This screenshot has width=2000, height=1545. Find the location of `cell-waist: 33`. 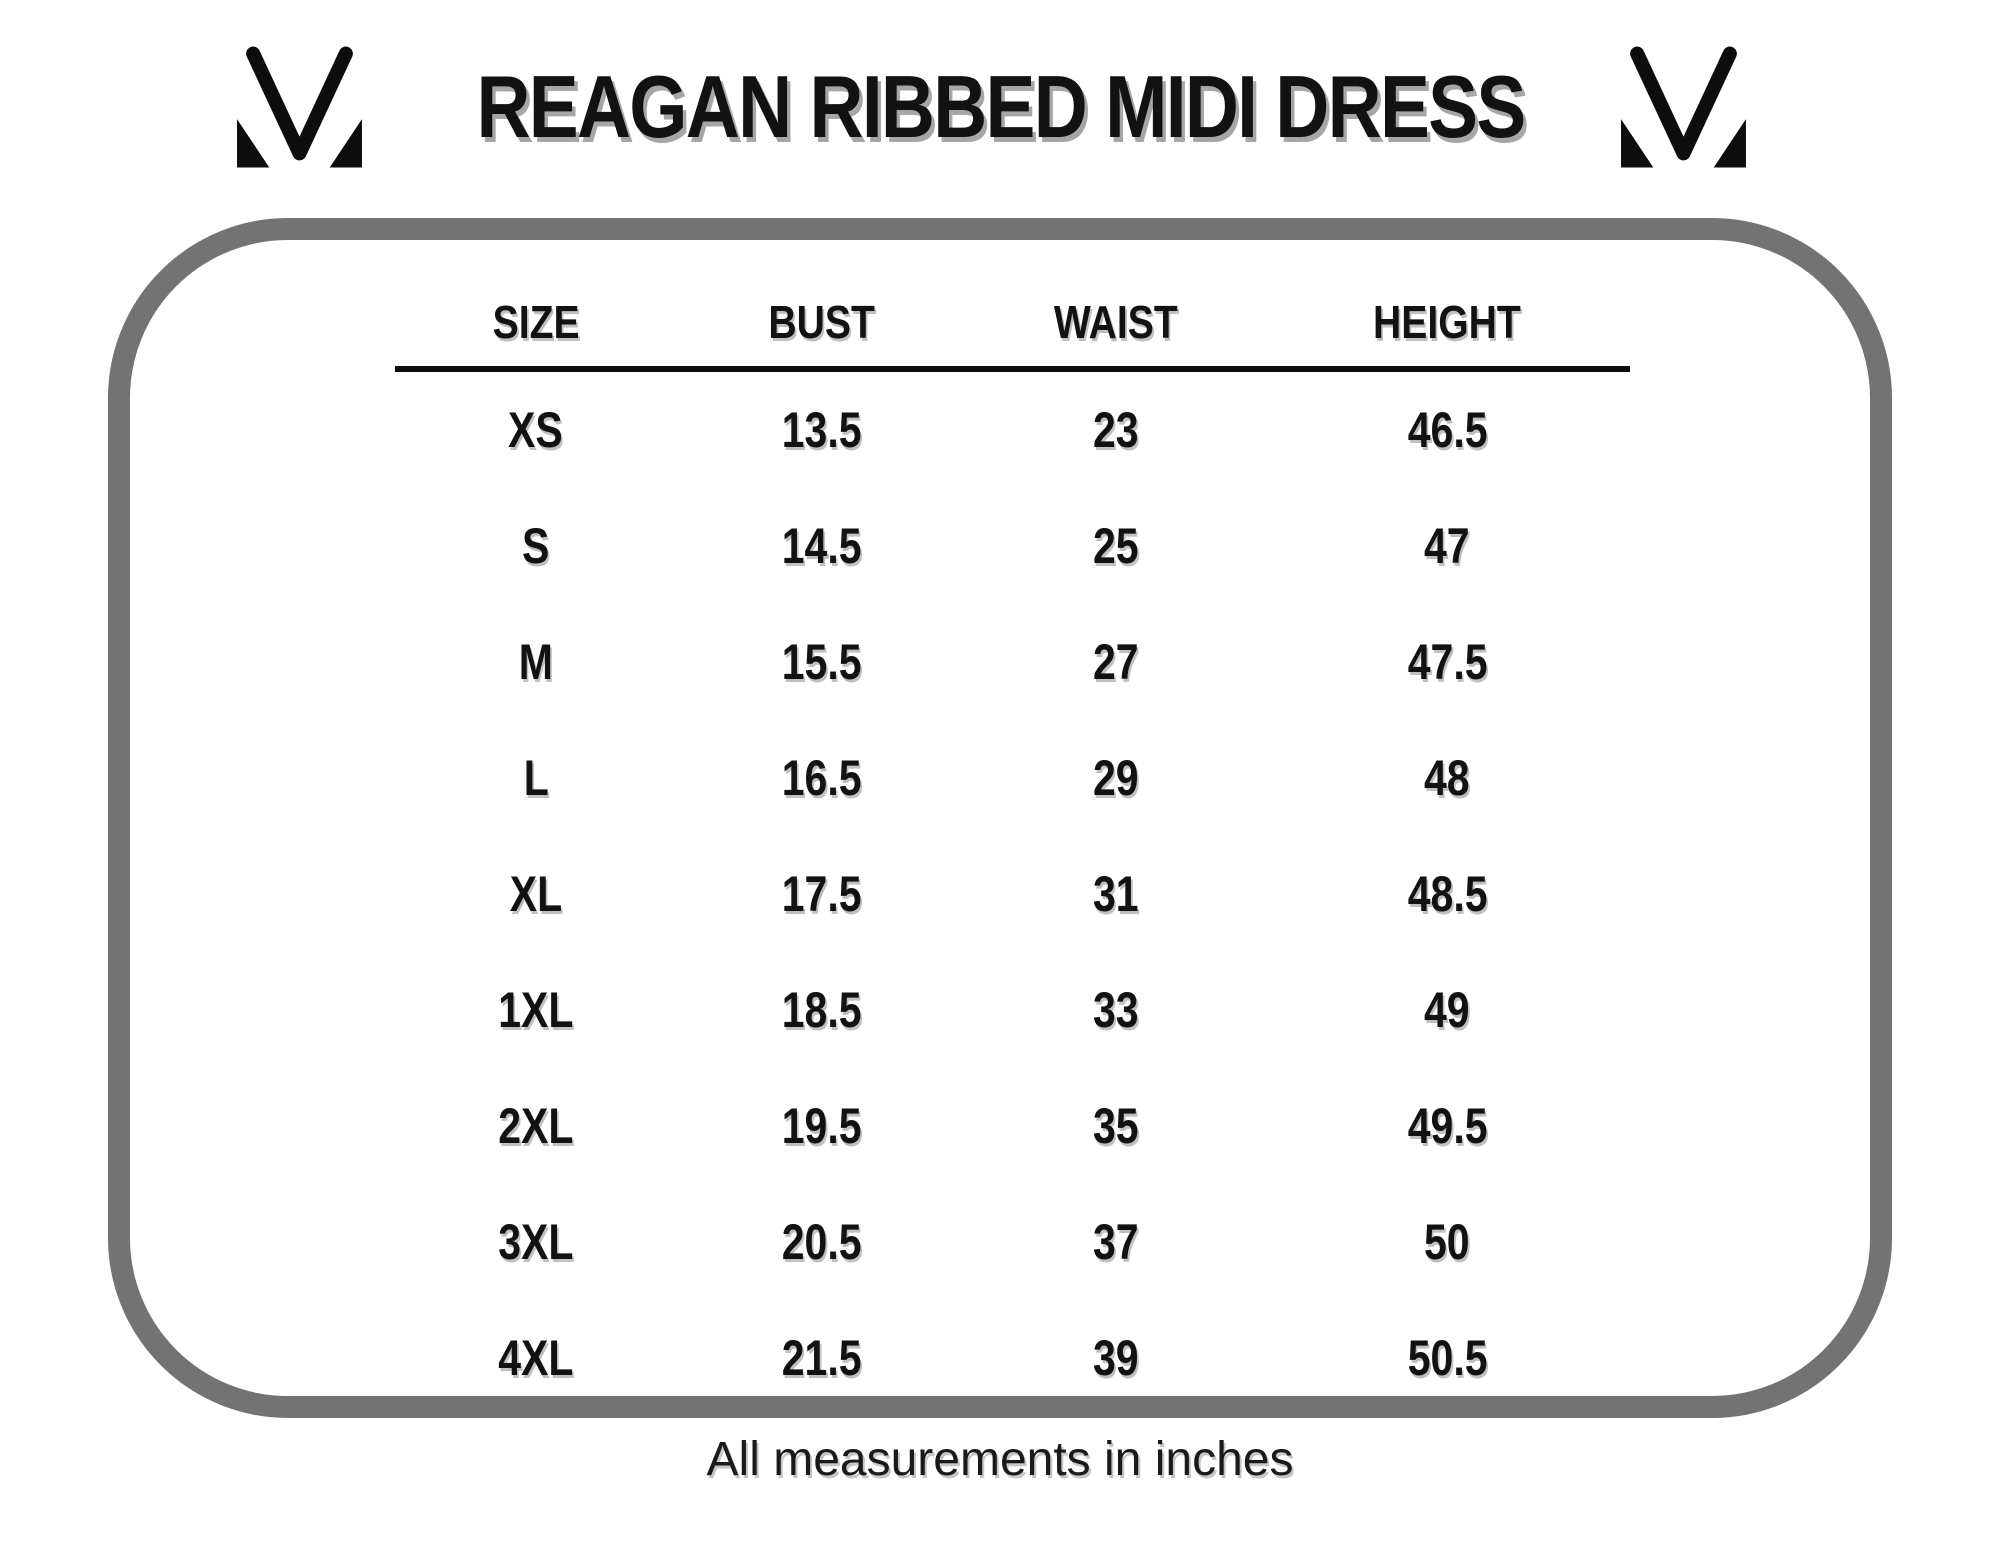

cell-waist: 33 is located at coordinates (1115, 1010).